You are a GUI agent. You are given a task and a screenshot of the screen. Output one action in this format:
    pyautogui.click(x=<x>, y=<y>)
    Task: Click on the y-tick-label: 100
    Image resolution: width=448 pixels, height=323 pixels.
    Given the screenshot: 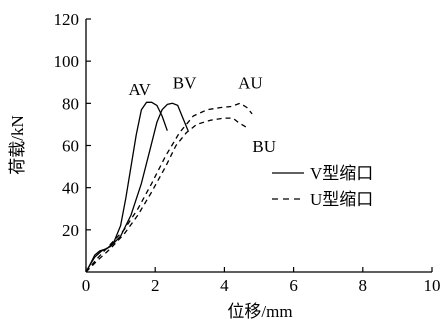 What is the action you would take?
    pyautogui.click(x=67, y=61)
    